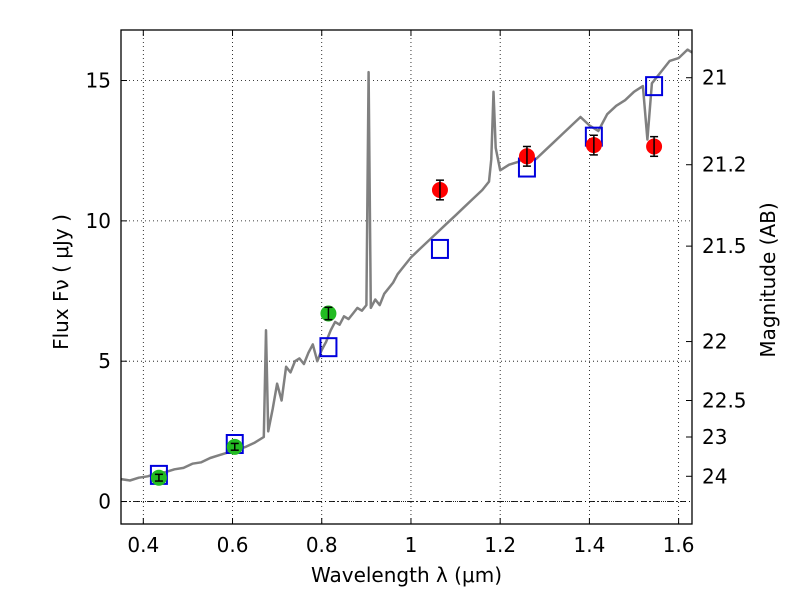  What do you see at coordinates (714, 437) in the screenshot?
I see `y2-tick-label: 23` at bounding box center [714, 437].